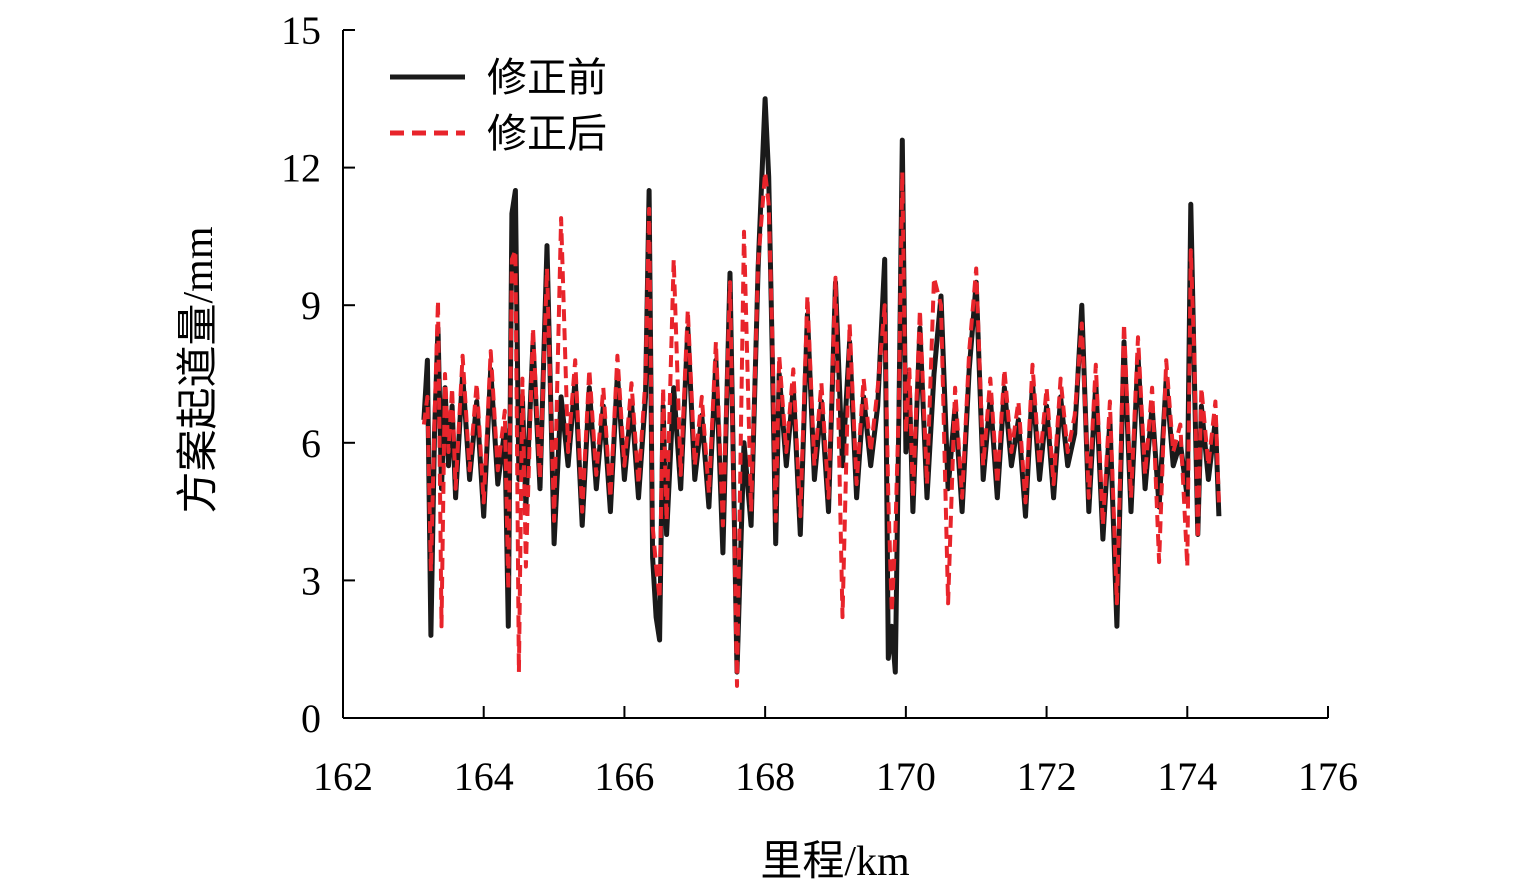 The height and width of the screenshot is (895, 1535). Describe the element at coordinates (498, 105) in the screenshot. I see `legend: 修正前 修正后` at that location.